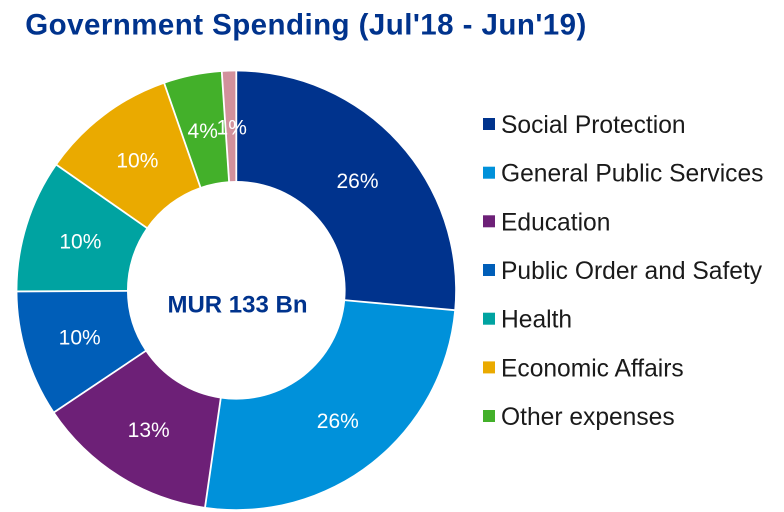 This screenshot has width=784, height=512. What do you see at coordinates (536, 320) in the screenshot?
I see `svg-text: Health` at bounding box center [536, 320].